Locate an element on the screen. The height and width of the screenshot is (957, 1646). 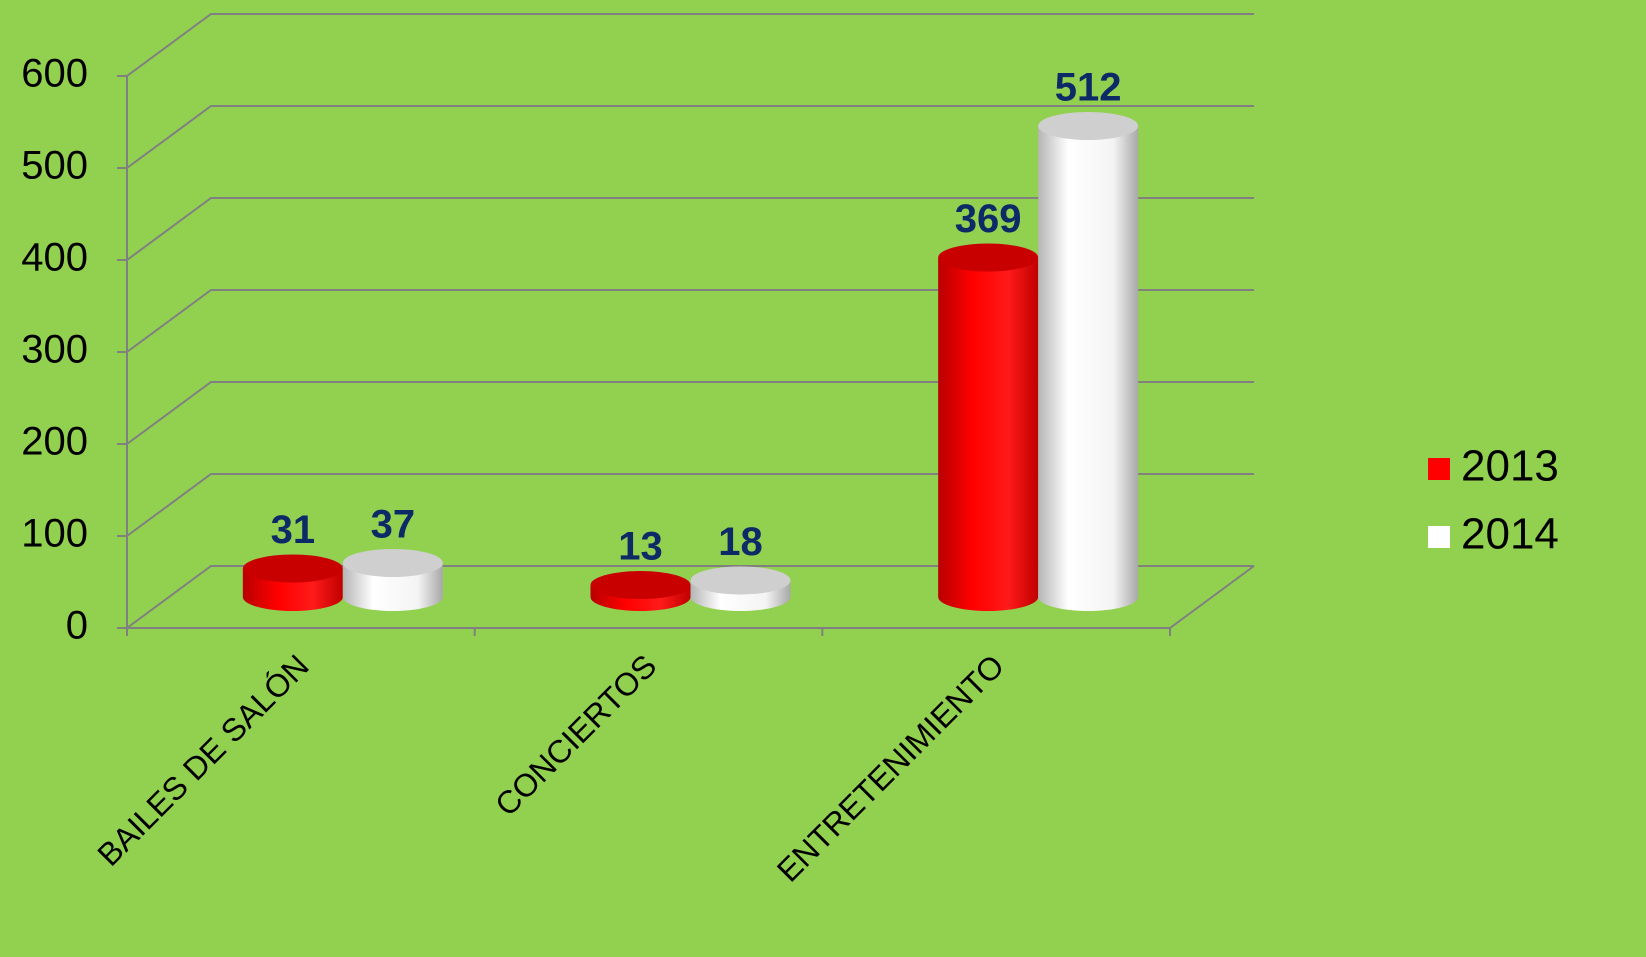
y-tick-label: 400 is located at coordinates (54, 258).